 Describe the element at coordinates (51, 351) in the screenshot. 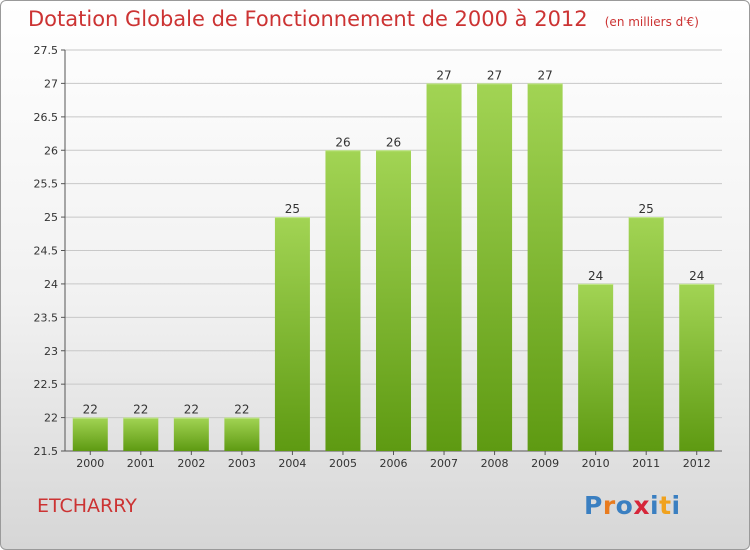

I see `y-tick-label: 23` at that location.